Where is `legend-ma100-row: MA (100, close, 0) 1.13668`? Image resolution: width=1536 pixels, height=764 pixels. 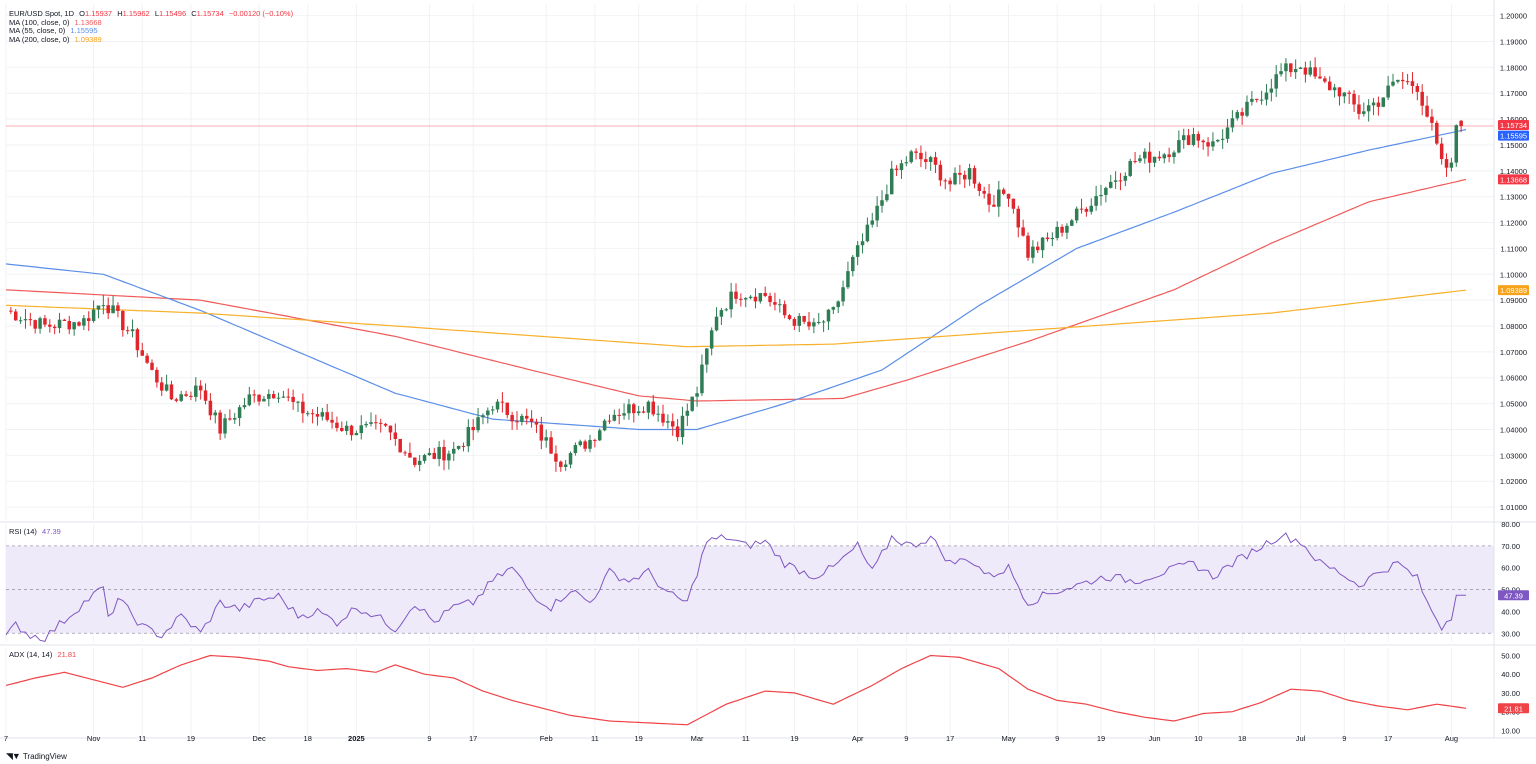 legend-ma100-row: MA (100, close, 0) 1.13668 is located at coordinates (57, 22).